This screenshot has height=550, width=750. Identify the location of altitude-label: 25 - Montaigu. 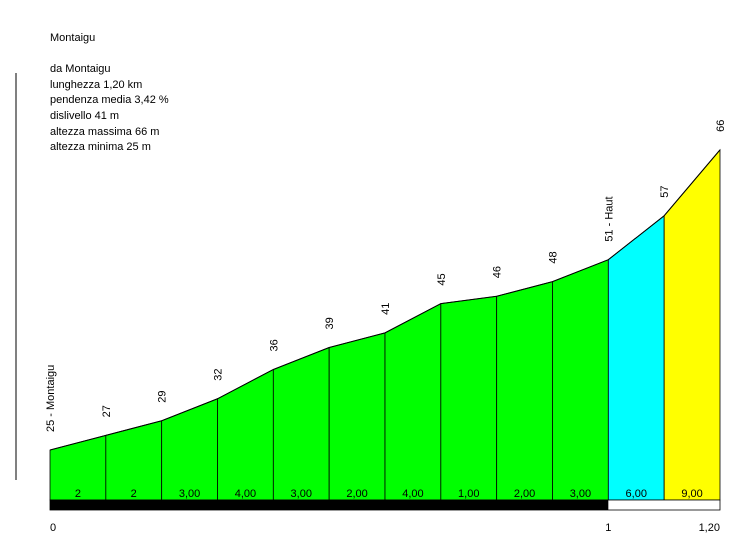
(51, 398).